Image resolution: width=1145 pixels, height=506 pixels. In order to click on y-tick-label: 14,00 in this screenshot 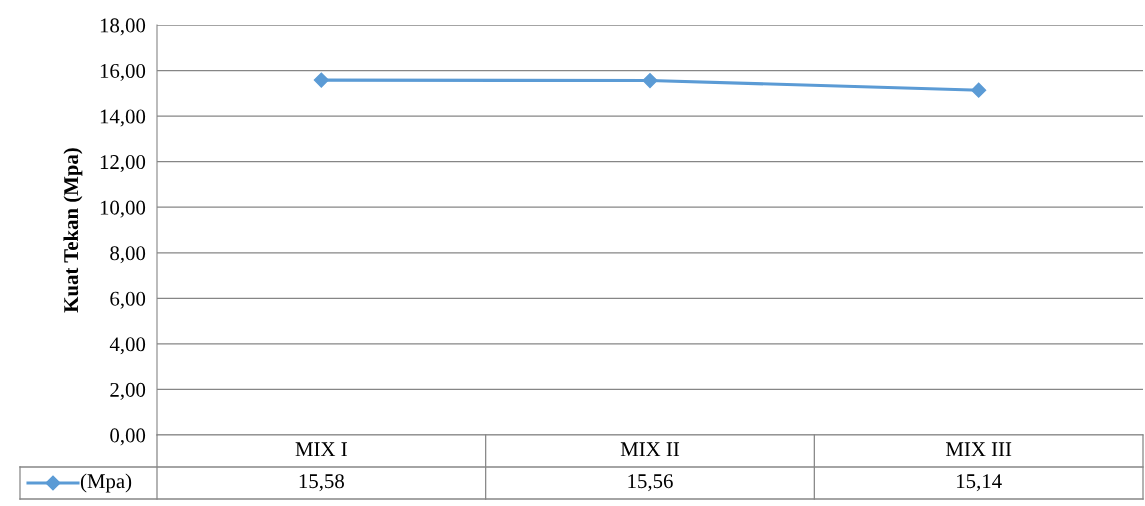, I will do `click(123, 118)`.